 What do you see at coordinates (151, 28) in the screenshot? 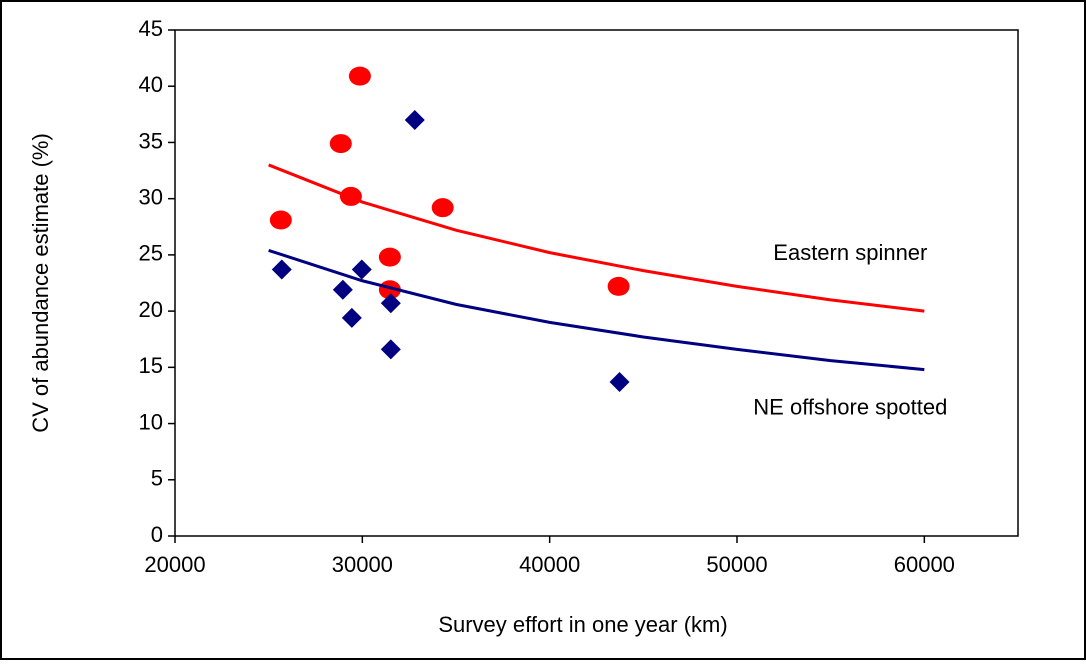
I see `y-tick-label: 45` at bounding box center [151, 28].